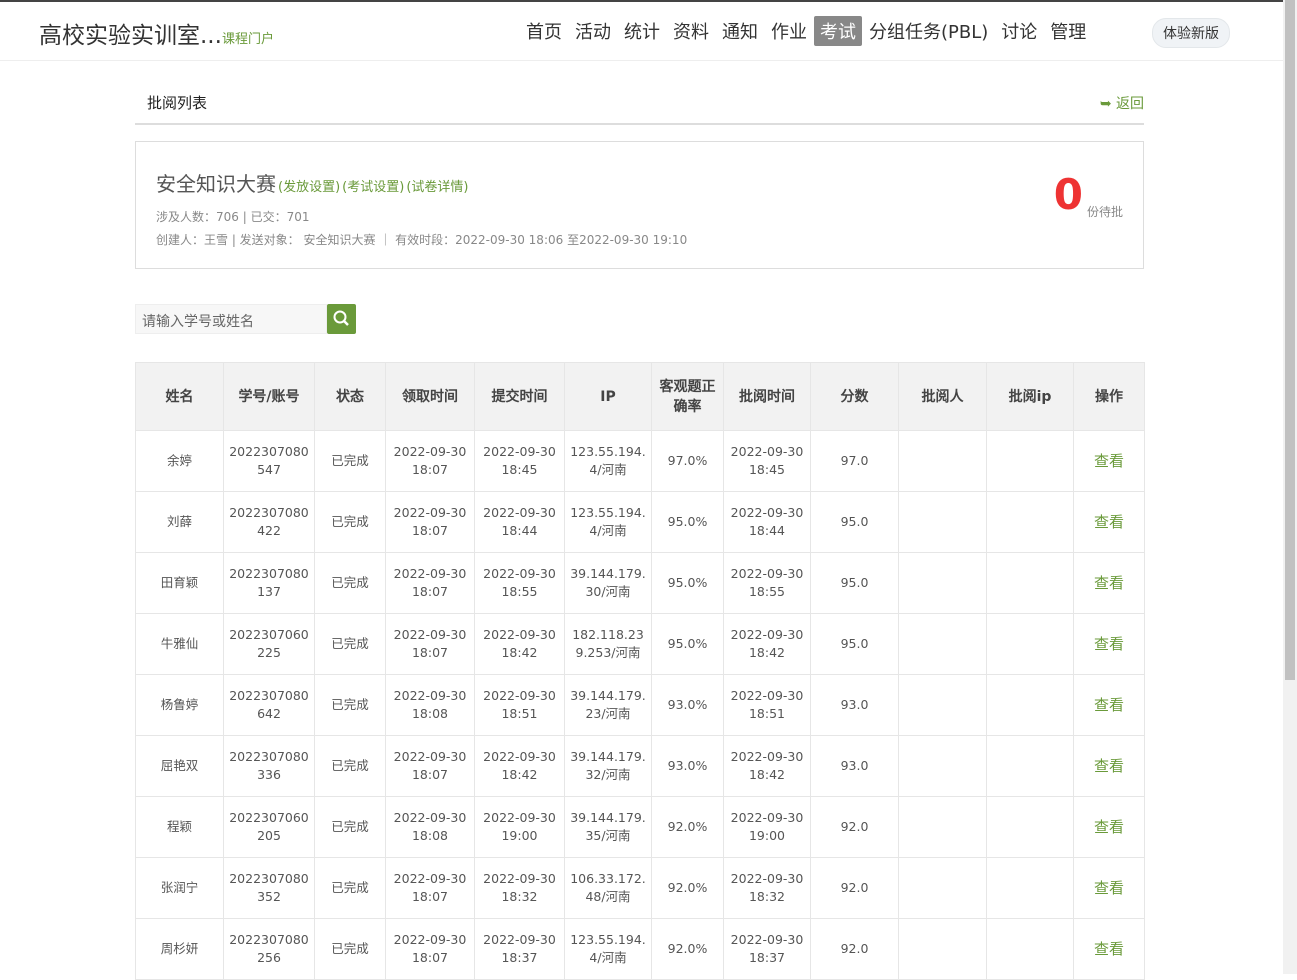 The height and width of the screenshot is (980, 1297). What do you see at coordinates (608, 396) in the screenshot?
I see `column-header: IP` at bounding box center [608, 396].